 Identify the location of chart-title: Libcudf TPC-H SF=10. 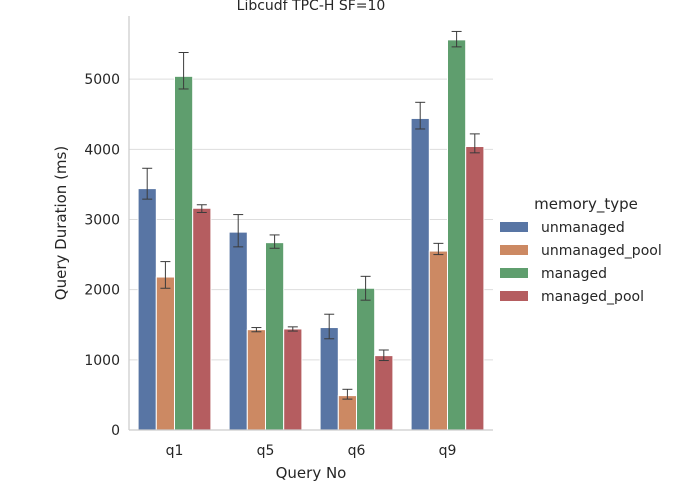
(311, 7).